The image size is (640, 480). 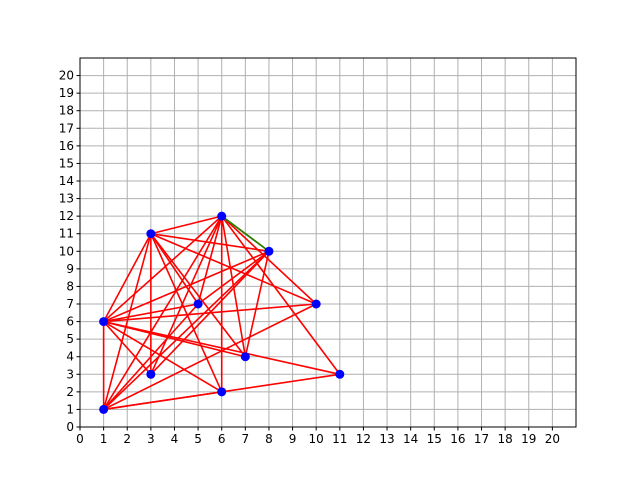 I want to click on x-tick-label: 4, so click(x=175, y=439).